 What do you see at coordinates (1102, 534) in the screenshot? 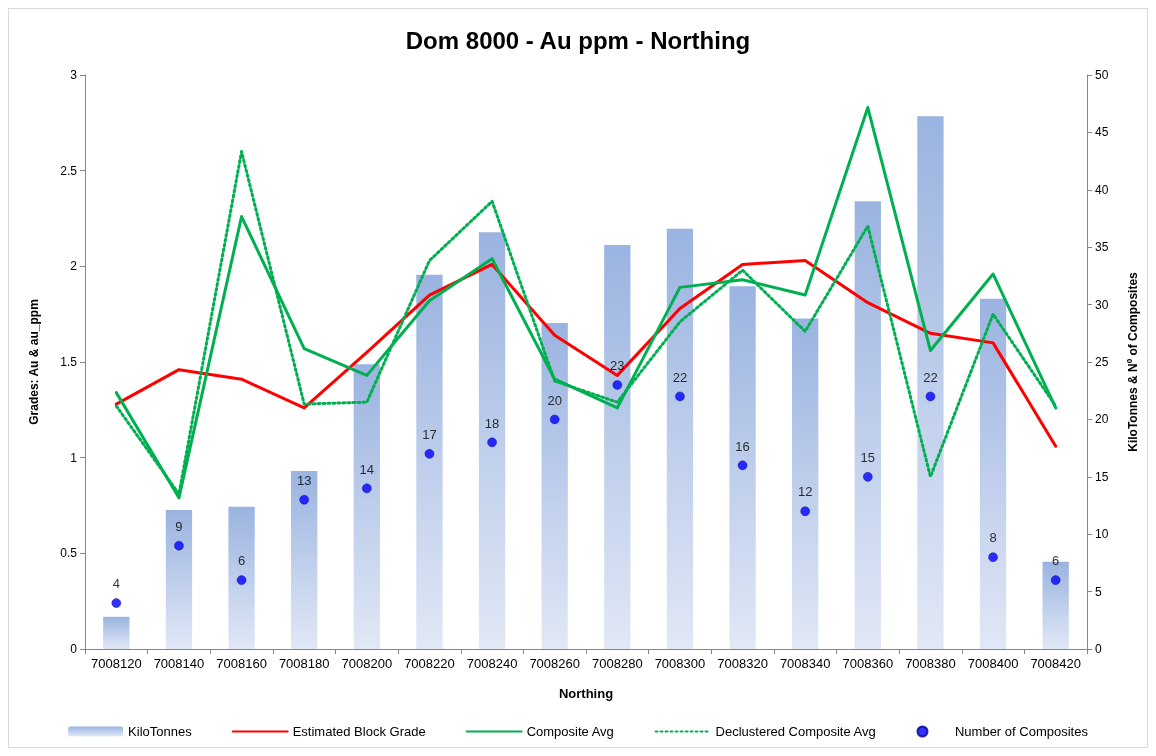
I see `y2-tick-label: 10` at bounding box center [1102, 534].